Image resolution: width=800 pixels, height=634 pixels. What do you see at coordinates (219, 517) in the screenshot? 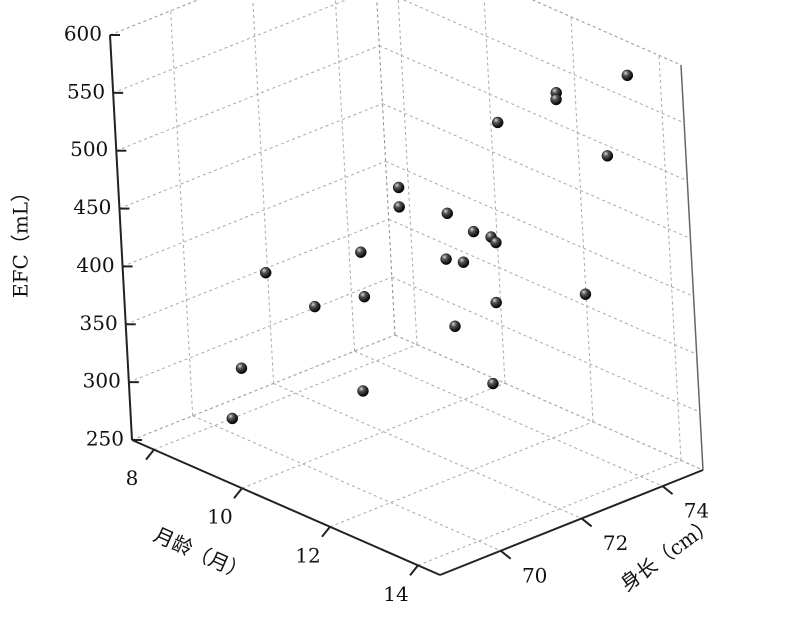
I see `x-tick-label: 10` at bounding box center [219, 517].